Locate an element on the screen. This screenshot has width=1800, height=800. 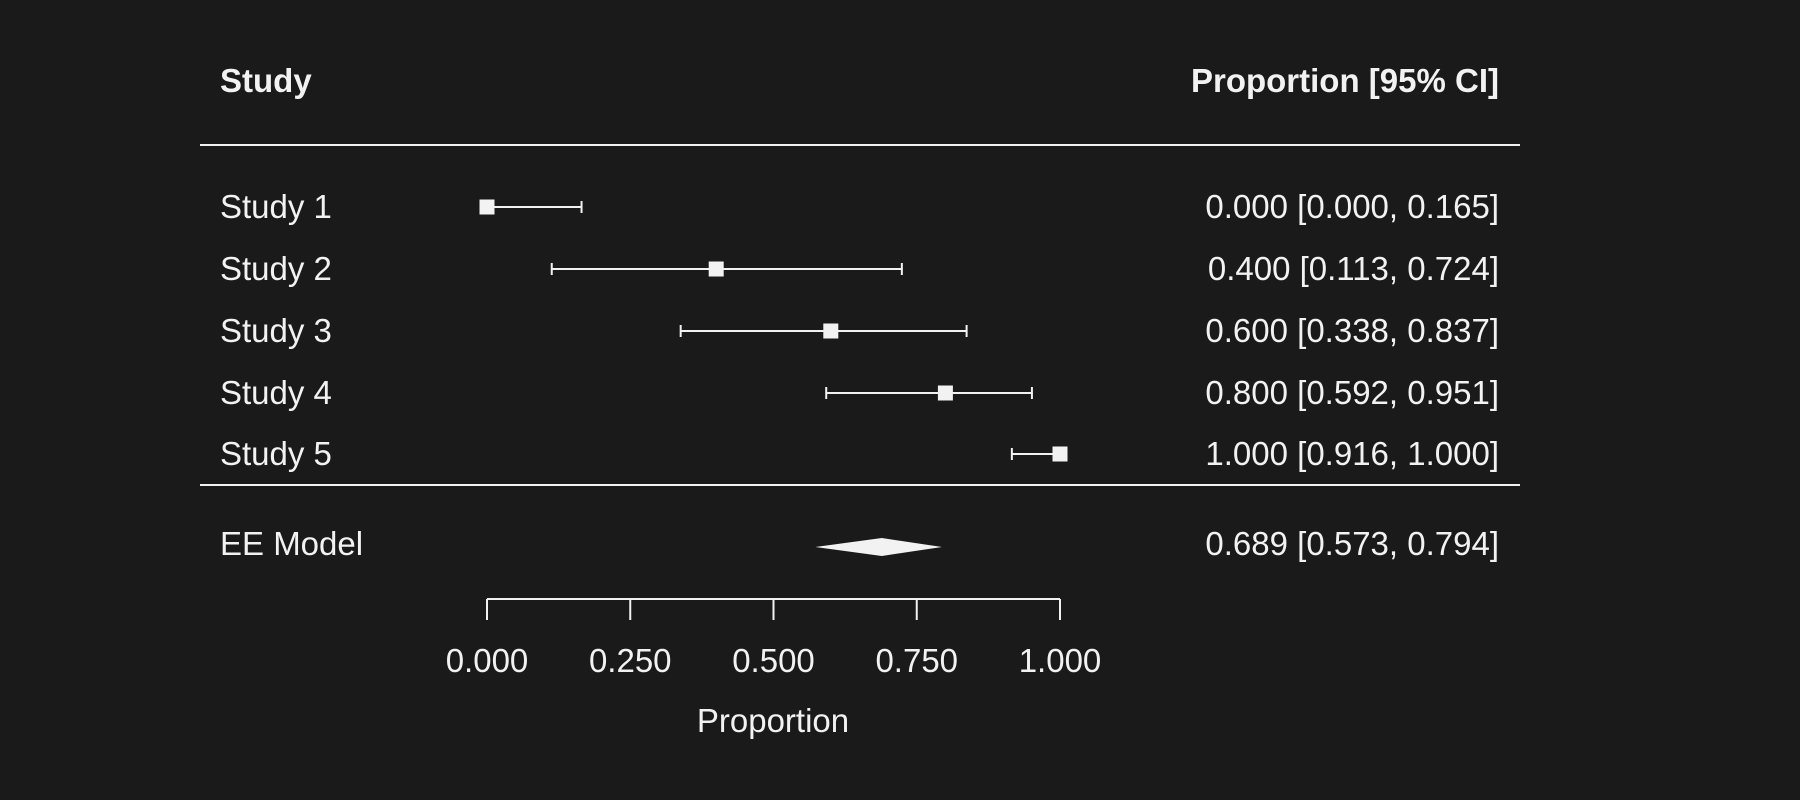
study-row: Study 1 0.000 [0.000, 0.165] is located at coordinates (859, 206).